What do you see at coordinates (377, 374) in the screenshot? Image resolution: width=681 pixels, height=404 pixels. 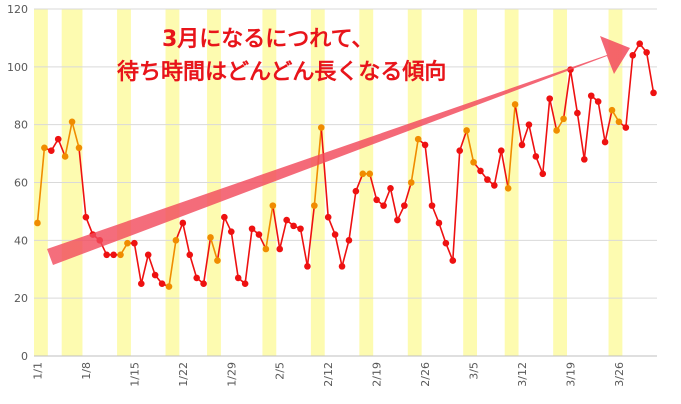 I see `x-tick-2-19: 2/19` at bounding box center [377, 374].